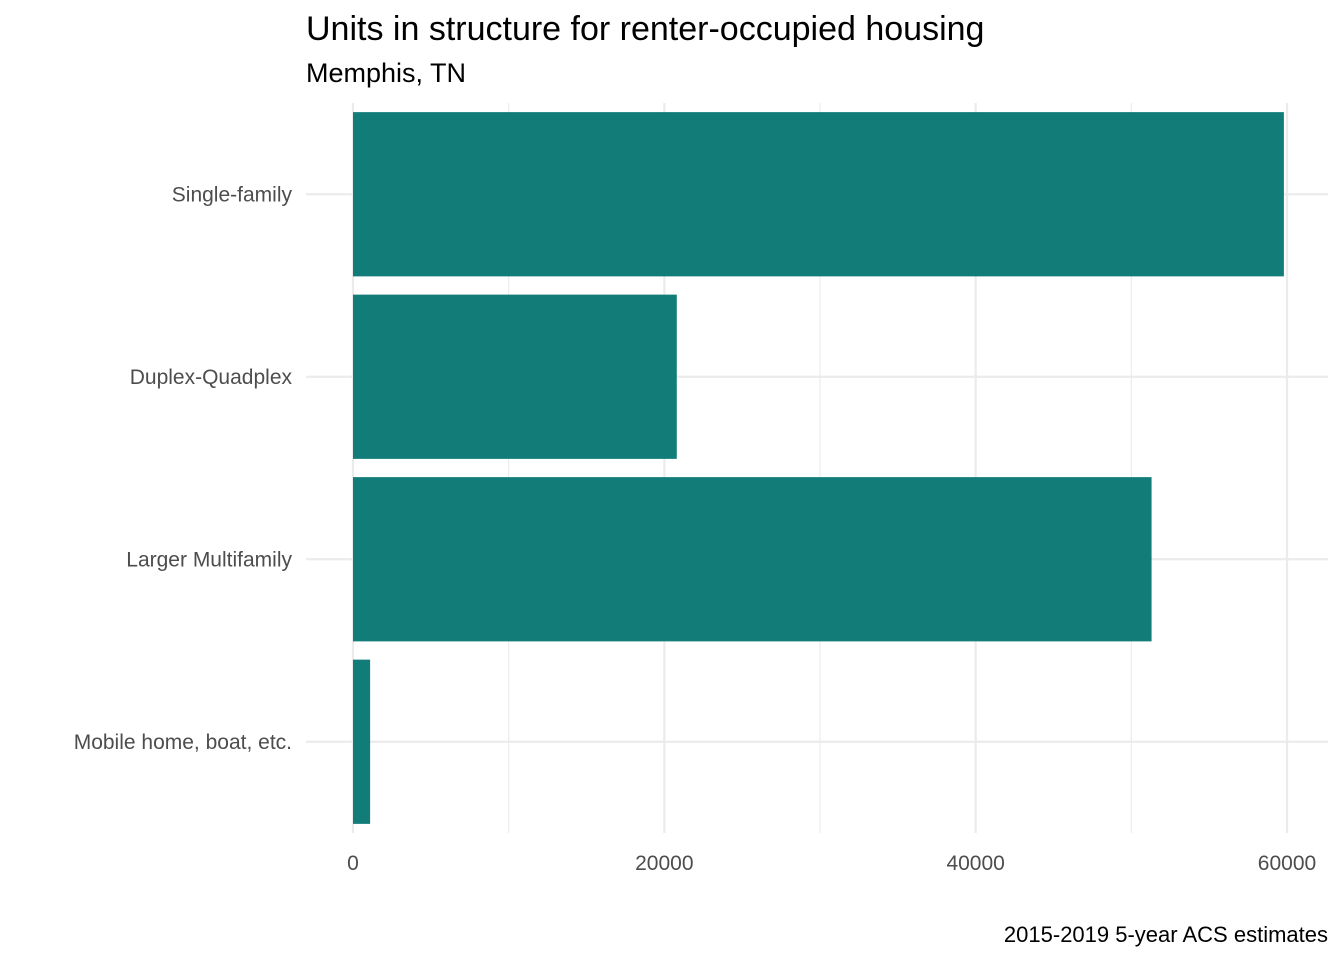 The height and width of the screenshot is (960, 1344). What do you see at coordinates (975, 863) in the screenshot?
I see `x-tick-label: 40000` at bounding box center [975, 863].